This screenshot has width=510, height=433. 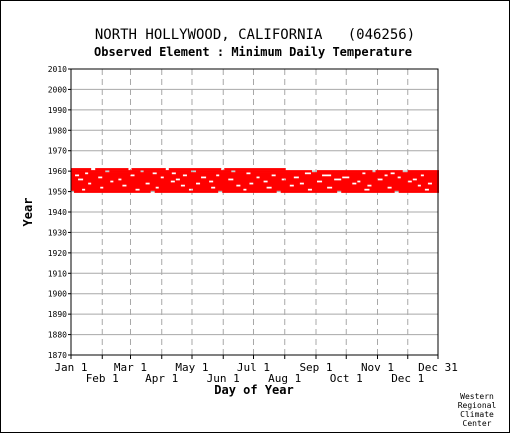 I want to click on x-tick-label: Feb 1, so click(x=102, y=378).